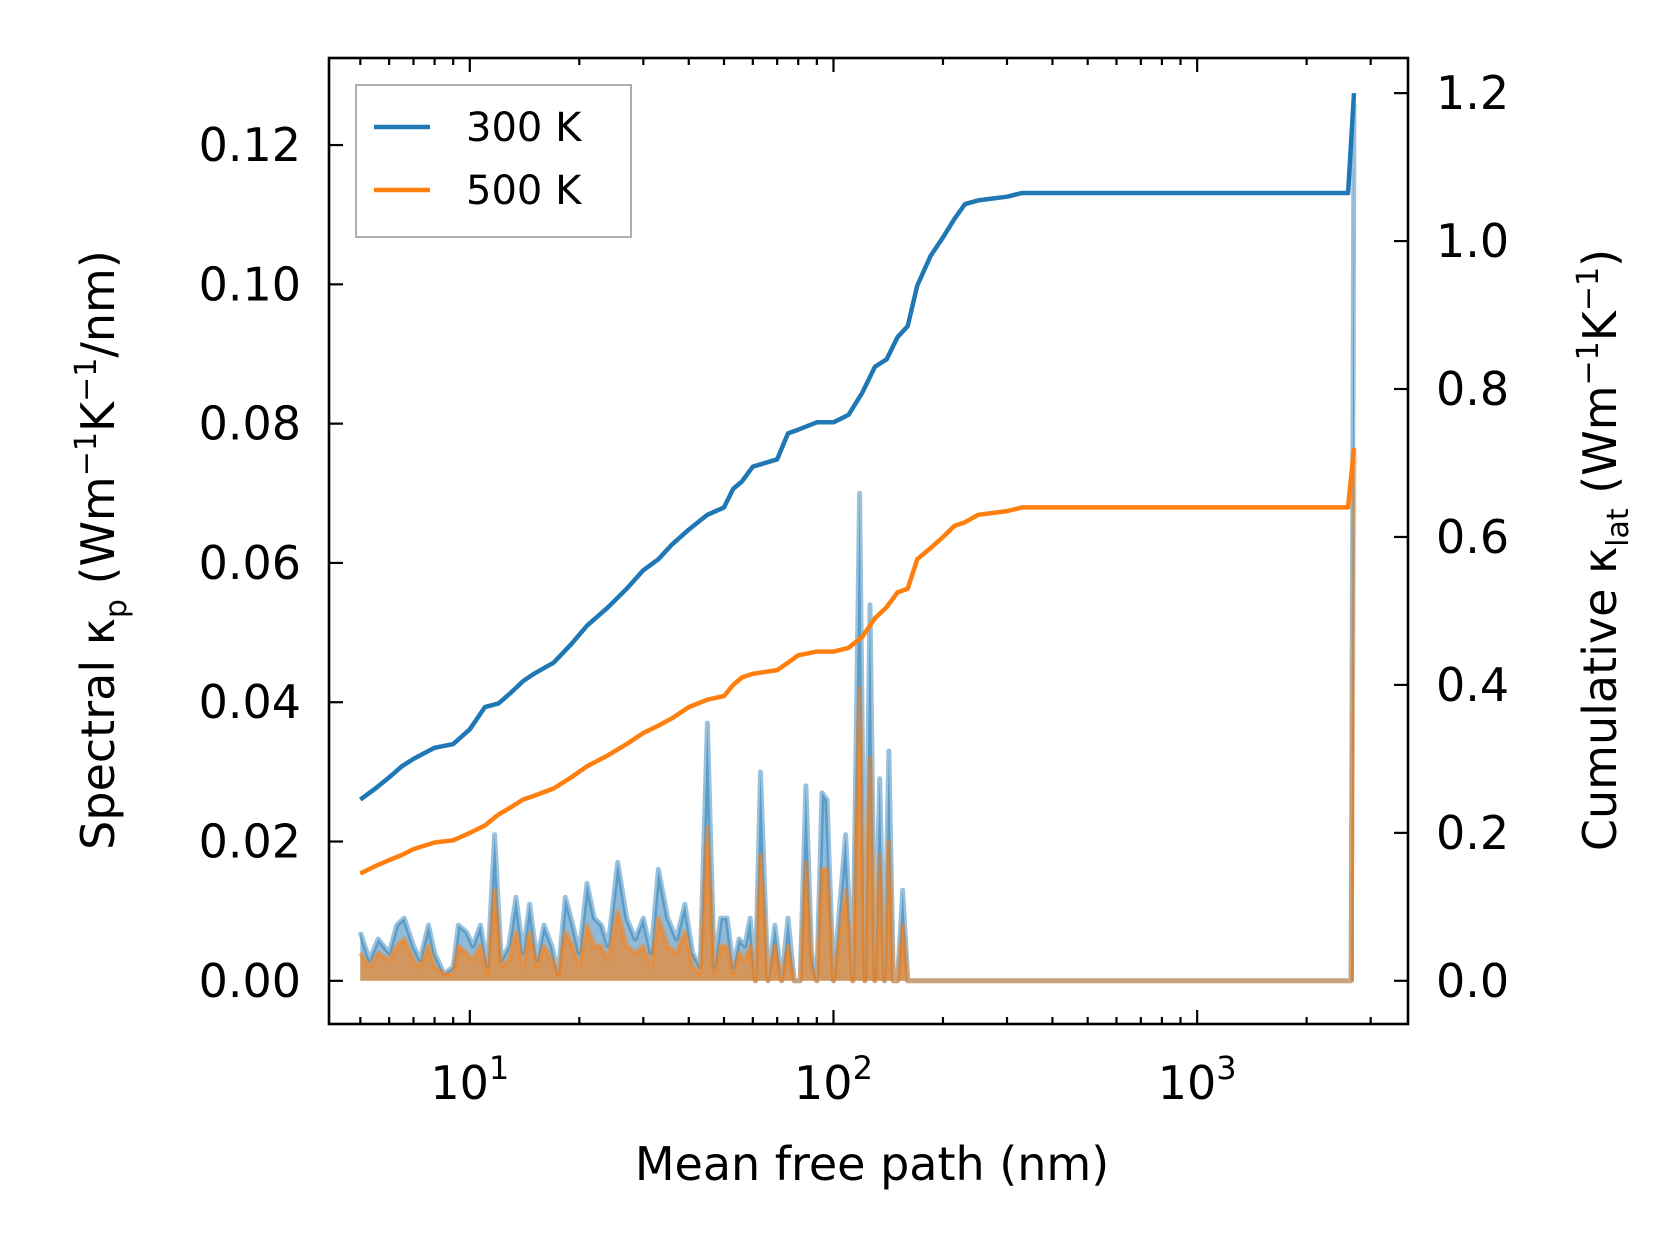 Image resolution: width=1679 pixels, height=1254 pixels. What do you see at coordinates (1472, 93) in the screenshot?
I see `y-tick-label-right: 1.2` at bounding box center [1472, 93].